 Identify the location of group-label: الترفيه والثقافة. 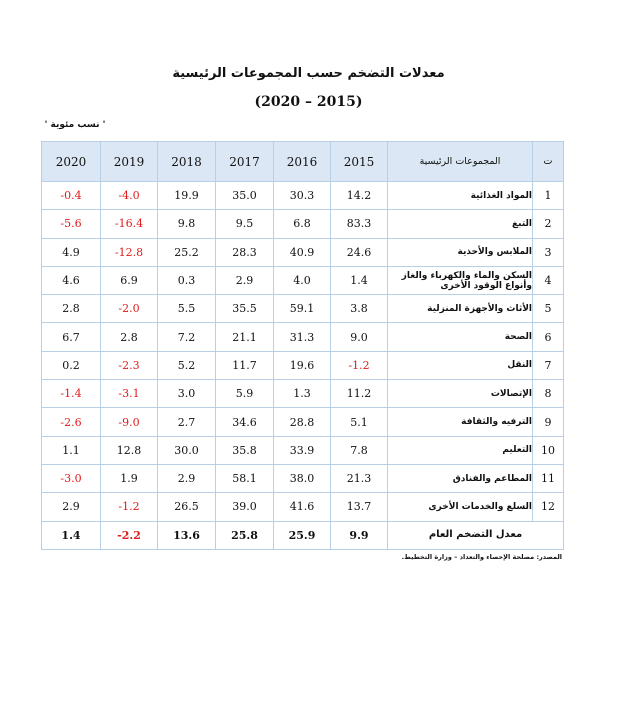
(460, 422).